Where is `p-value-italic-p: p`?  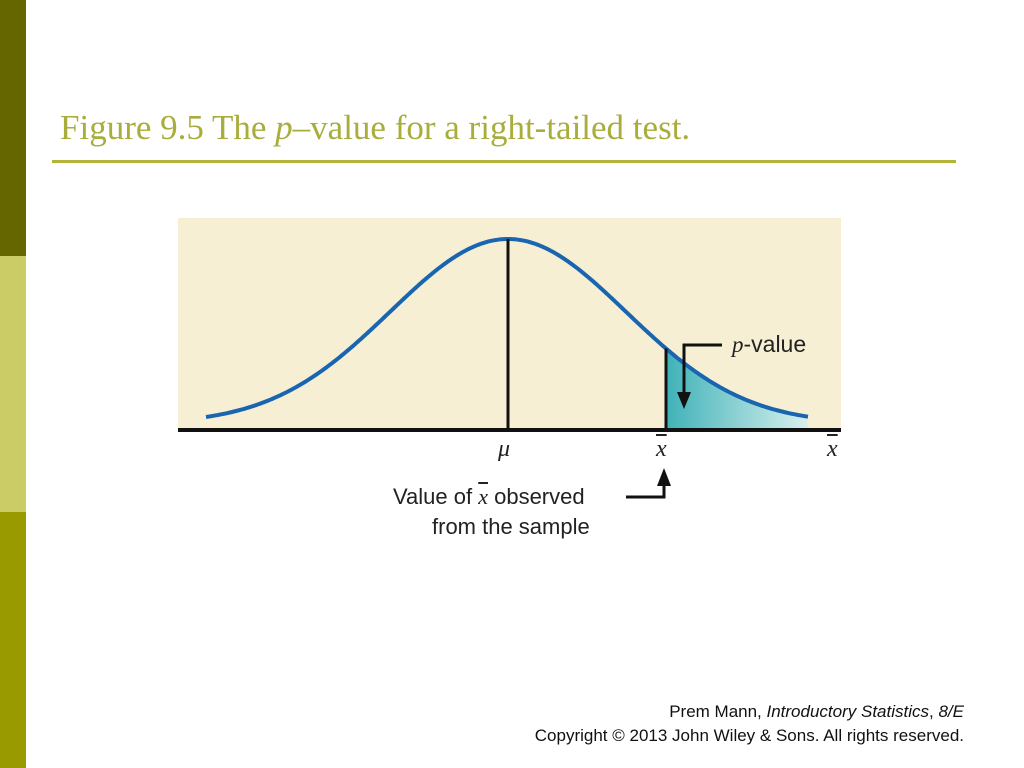
p-value-italic-p: p is located at coordinates (738, 344).